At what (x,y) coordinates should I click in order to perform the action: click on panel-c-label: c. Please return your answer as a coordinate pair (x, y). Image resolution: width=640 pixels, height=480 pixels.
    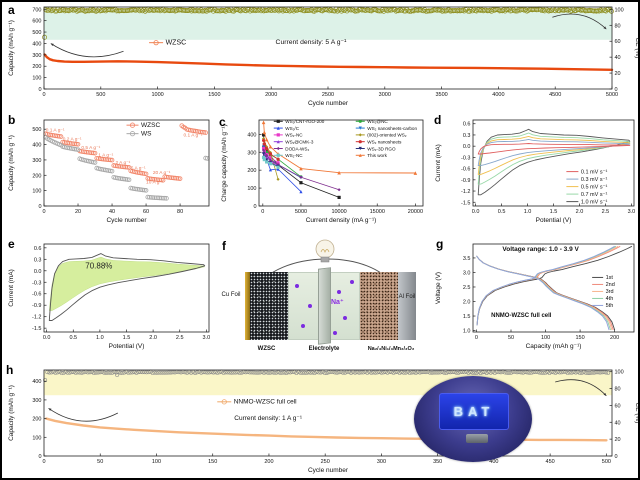
    Looking at the image, I should click on (222, 122).